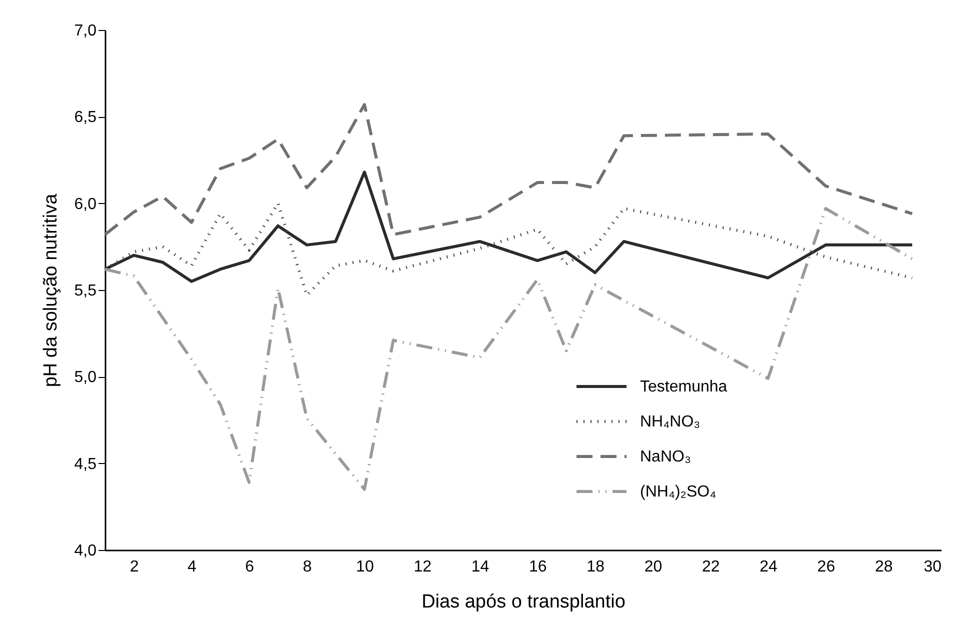  What do you see at coordinates (933, 567) in the screenshot?
I see `x-tick-label: 30` at bounding box center [933, 567].